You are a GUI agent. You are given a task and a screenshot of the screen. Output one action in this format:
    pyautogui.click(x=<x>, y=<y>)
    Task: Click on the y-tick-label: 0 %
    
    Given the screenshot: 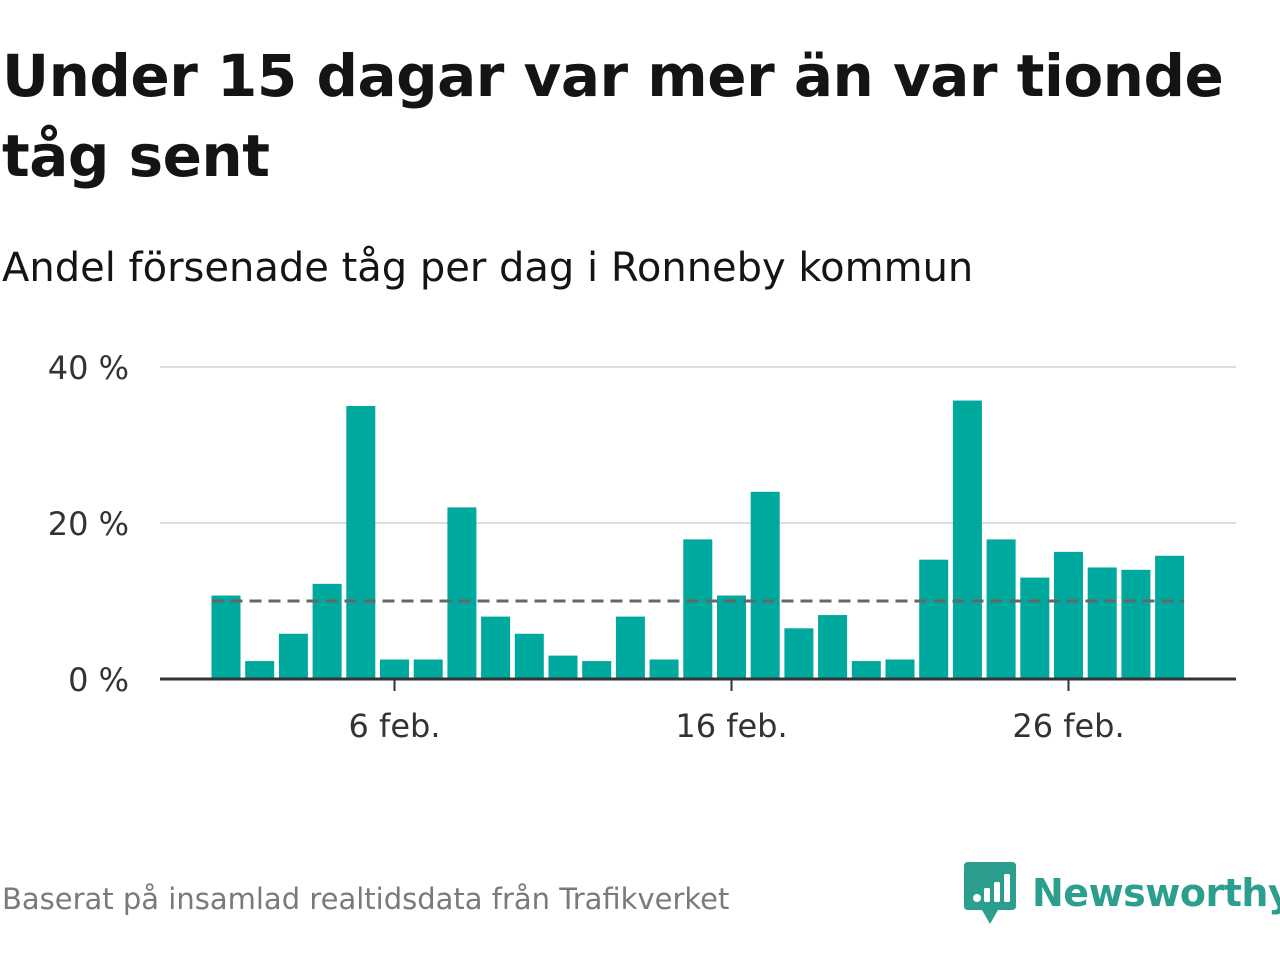 What is the action you would take?
    pyautogui.click(x=98, y=680)
    